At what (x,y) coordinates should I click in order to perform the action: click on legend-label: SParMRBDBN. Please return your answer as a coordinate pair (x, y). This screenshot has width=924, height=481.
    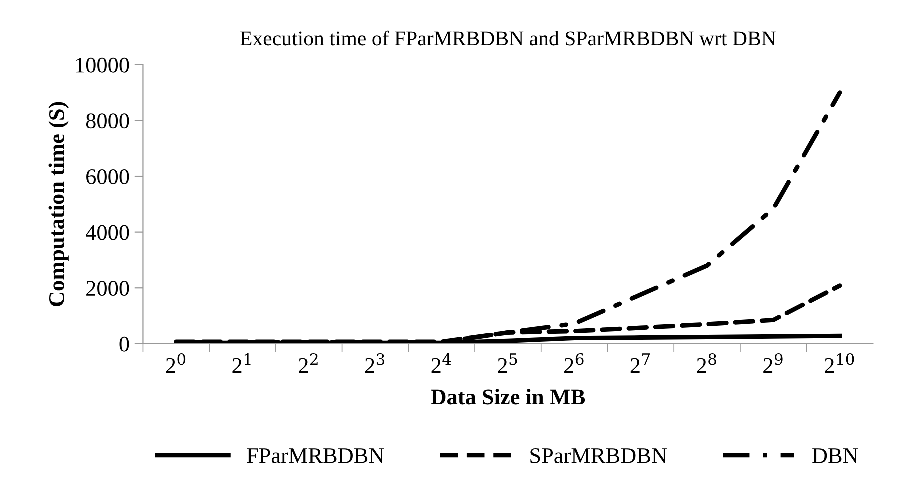
    Looking at the image, I should click on (598, 456).